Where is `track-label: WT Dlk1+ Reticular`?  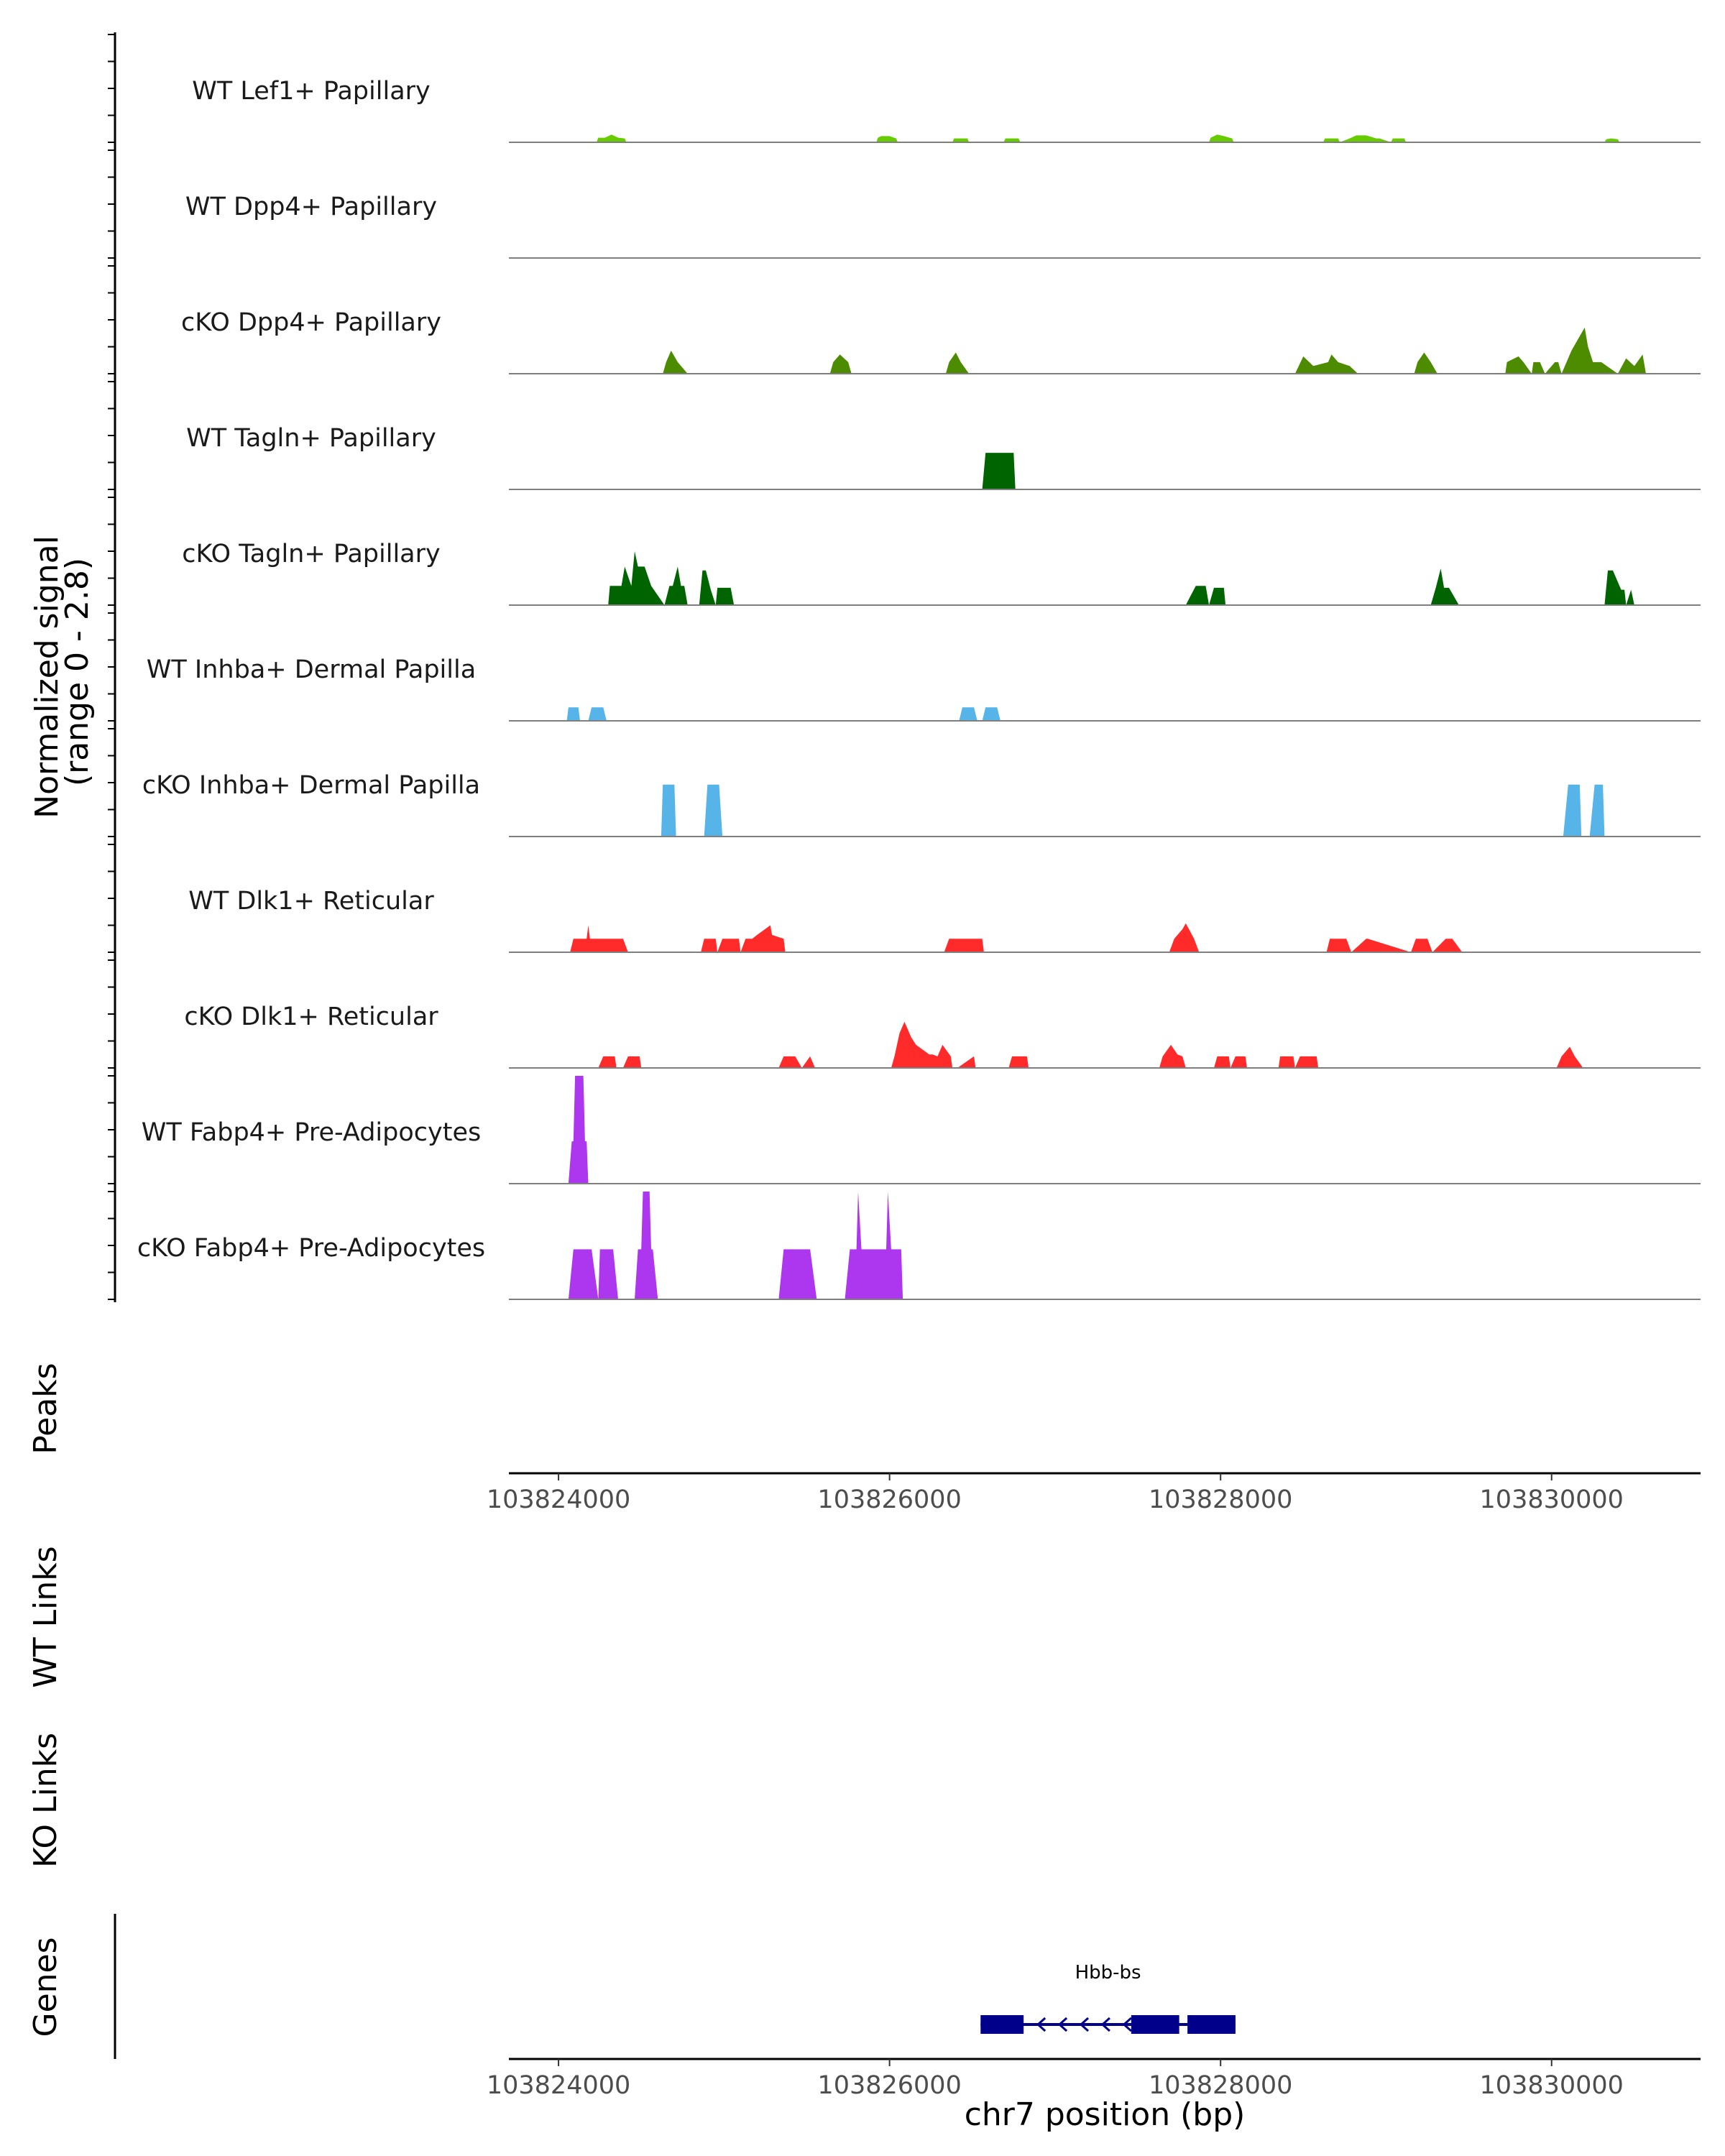
track-label: WT Dlk1+ Reticular is located at coordinates (311, 901).